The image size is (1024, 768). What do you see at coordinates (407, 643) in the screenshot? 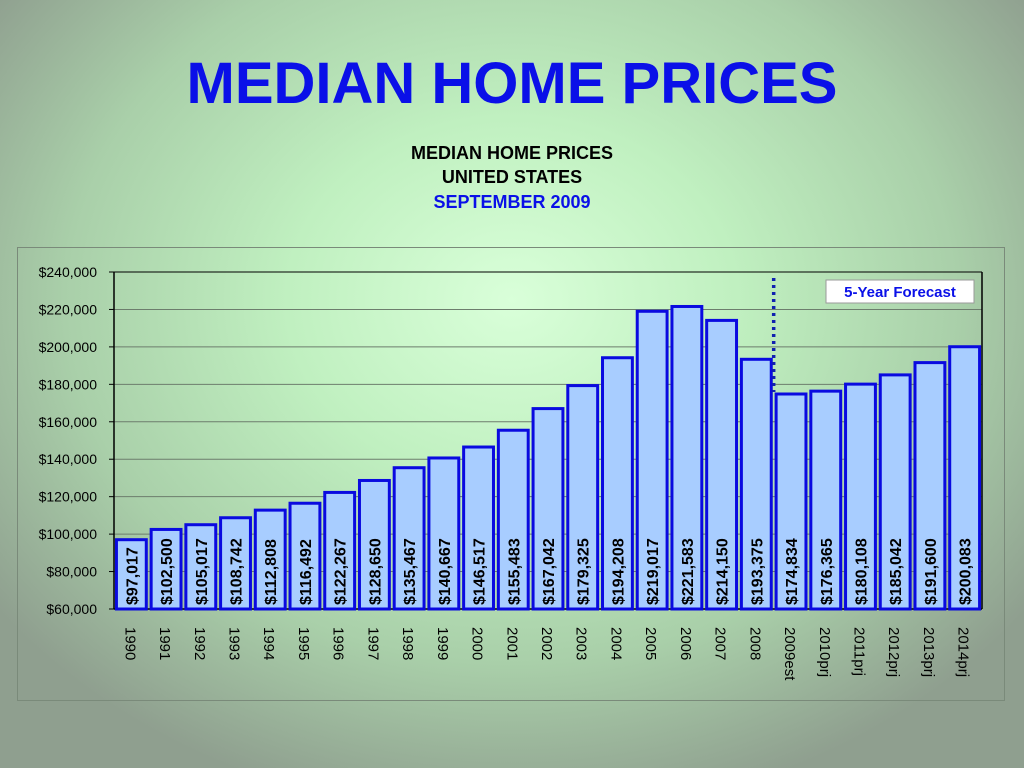
I see `x-tick-label: 1998` at bounding box center [407, 643].